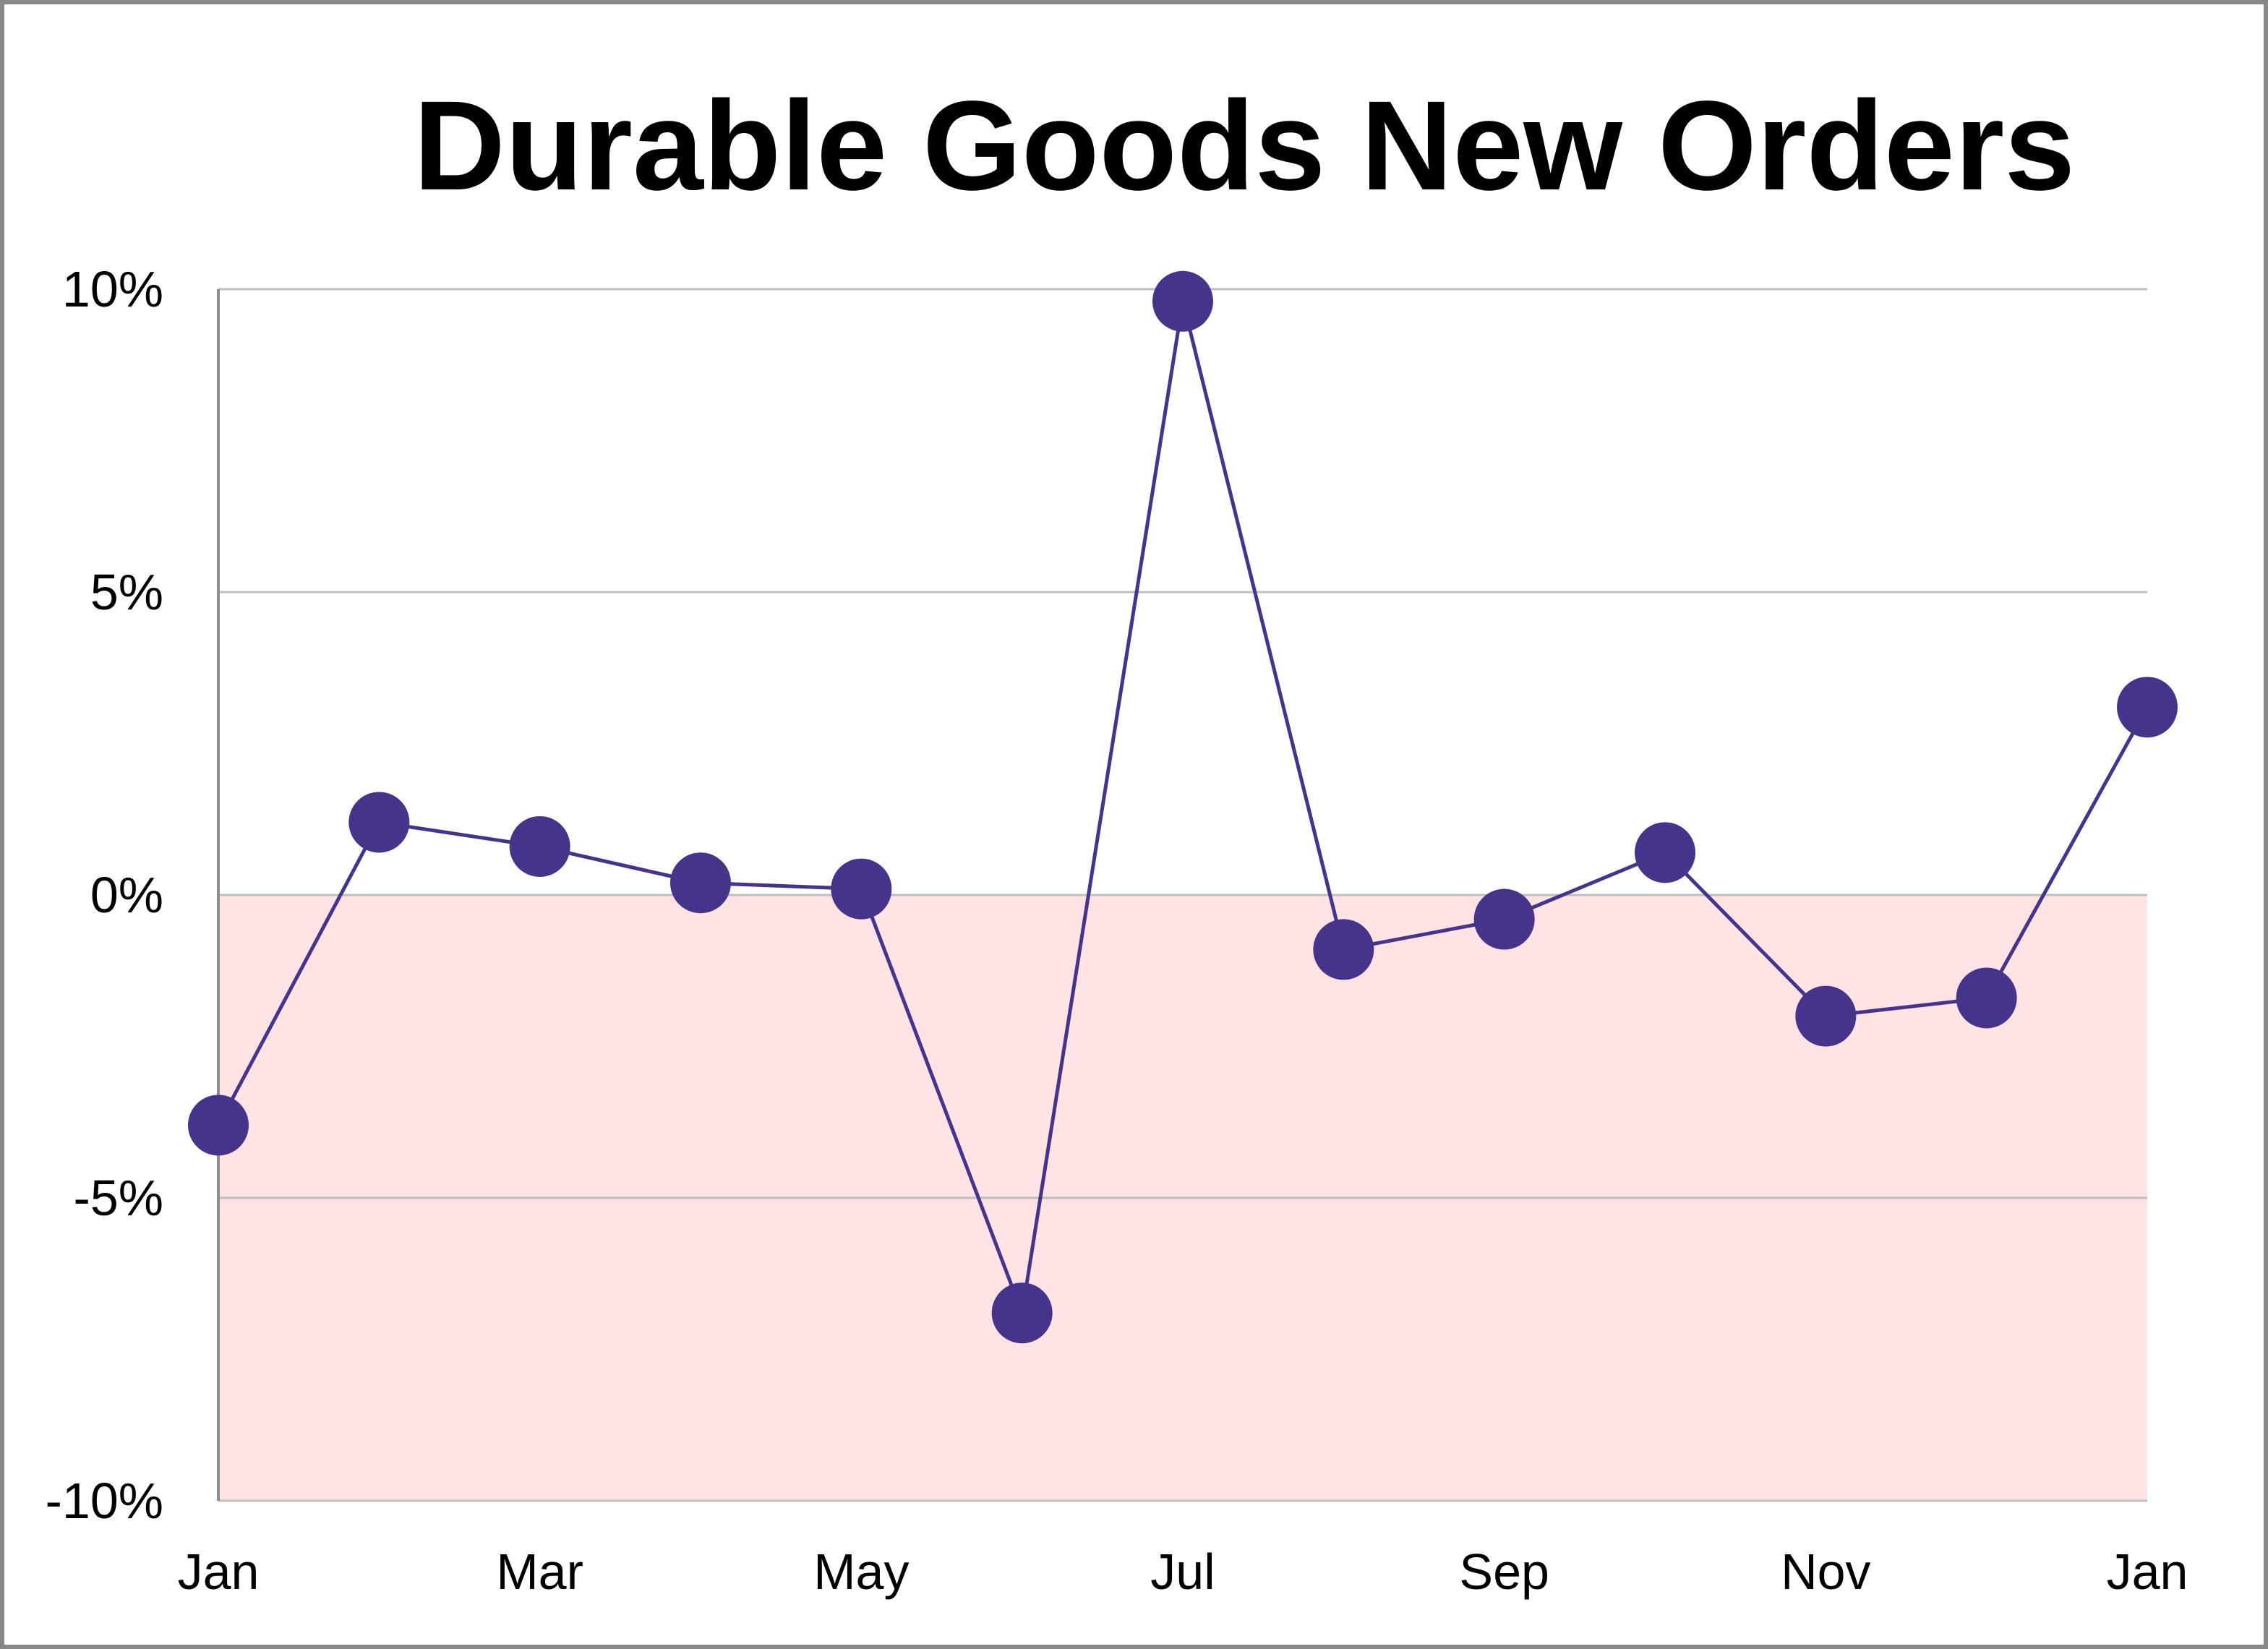 Image resolution: width=2268 pixels, height=1649 pixels. Describe the element at coordinates (1826, 1571) in the screenshot. I see `x-tick-label: Nov` at that location.